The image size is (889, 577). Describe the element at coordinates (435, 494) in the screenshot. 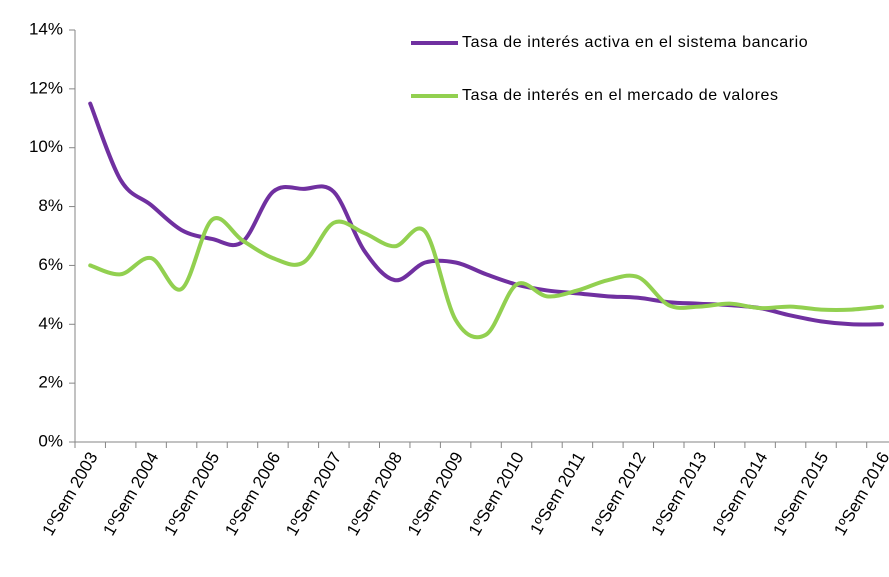

I see `x-tick-label: 1ºSem 2009` at that location.